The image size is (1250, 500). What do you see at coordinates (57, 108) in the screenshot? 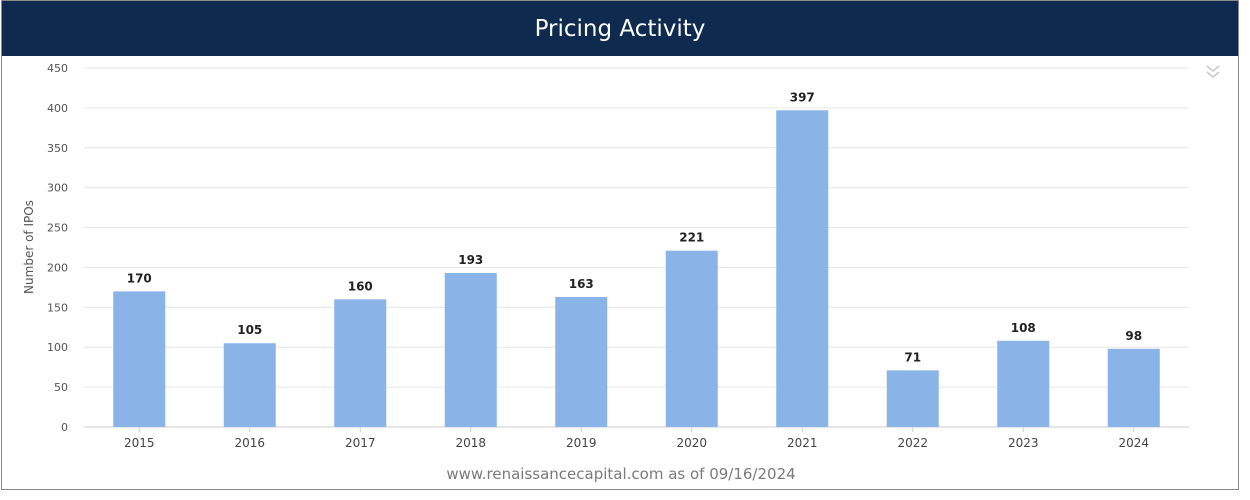
I see `y-tick-label: 400` at bounding box center [57, 108].